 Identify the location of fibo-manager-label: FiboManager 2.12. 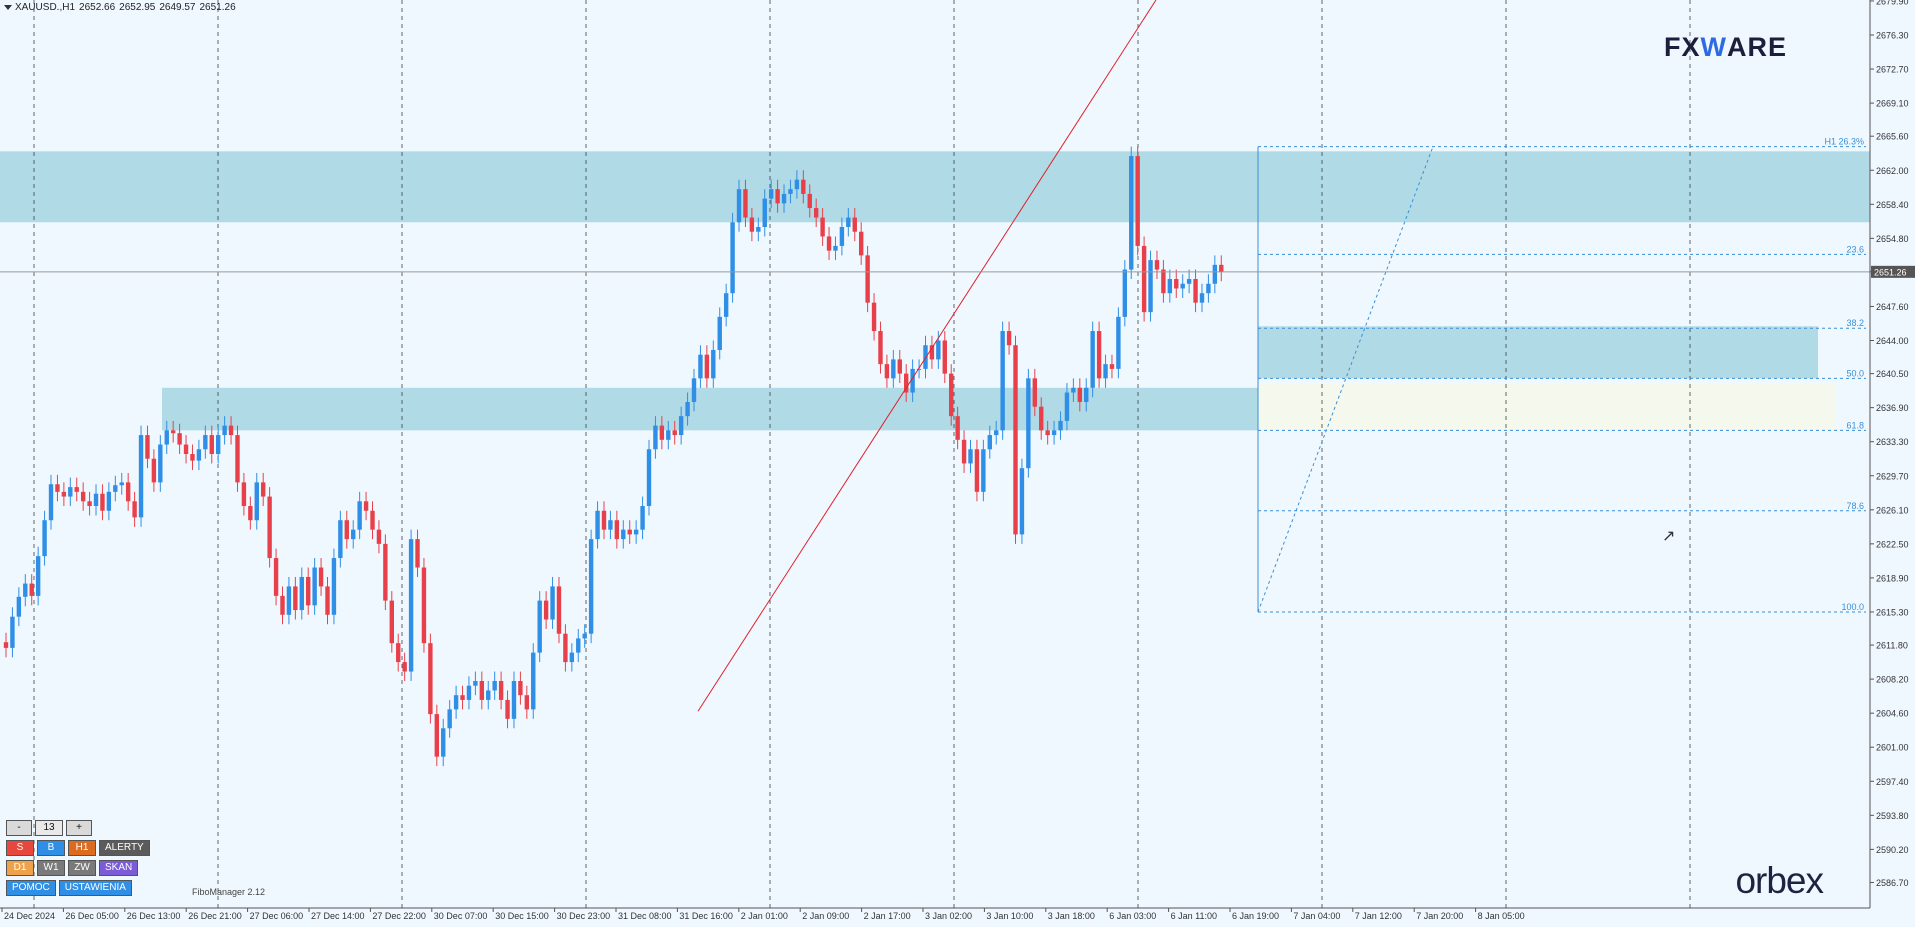
(228, 892).